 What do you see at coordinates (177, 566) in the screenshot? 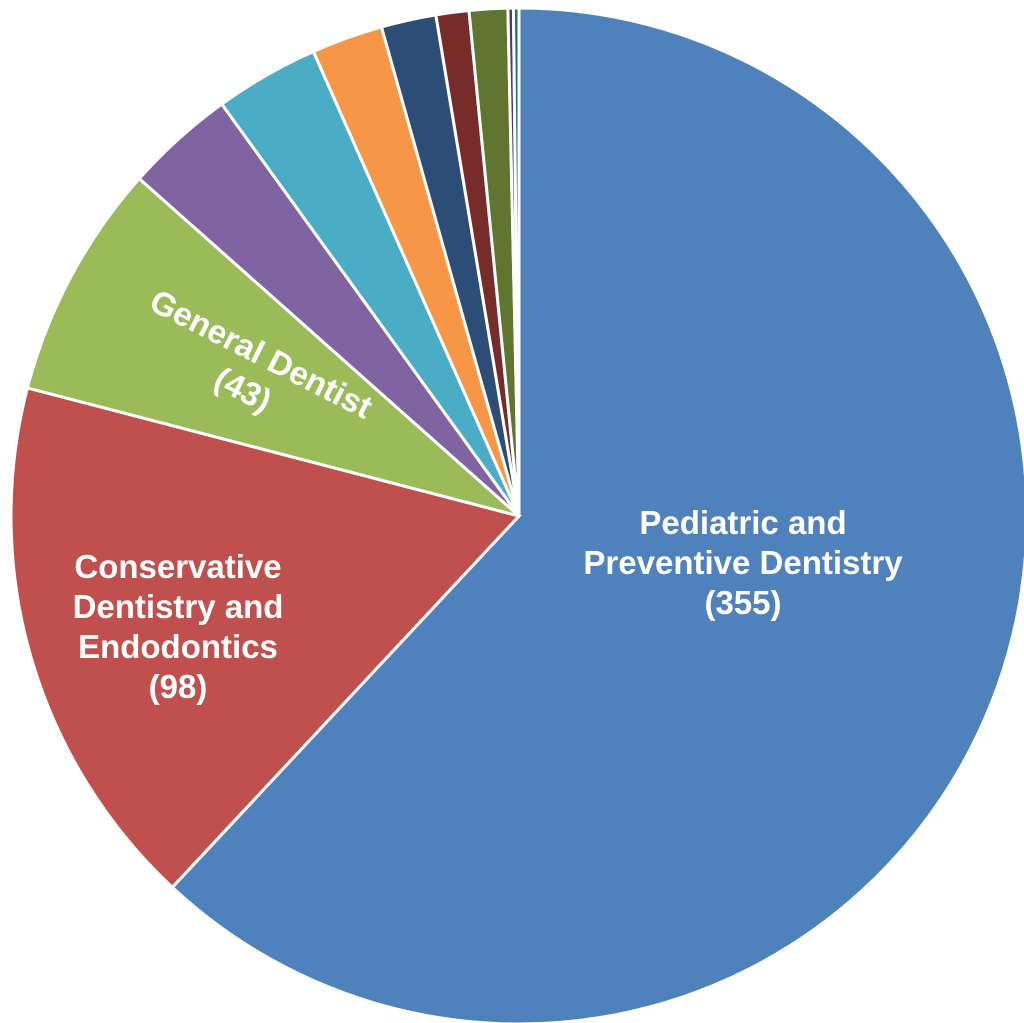
I see `pie-label-line: Conservative` at bounding box center [177, 566].